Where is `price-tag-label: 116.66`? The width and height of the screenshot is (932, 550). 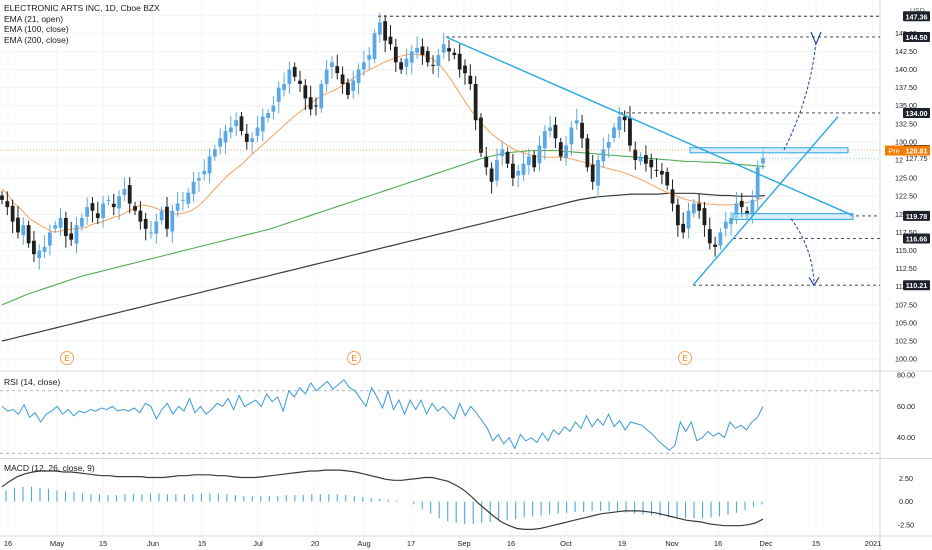
price-tag-label: 116.66 is located at coordinates (917, 239).